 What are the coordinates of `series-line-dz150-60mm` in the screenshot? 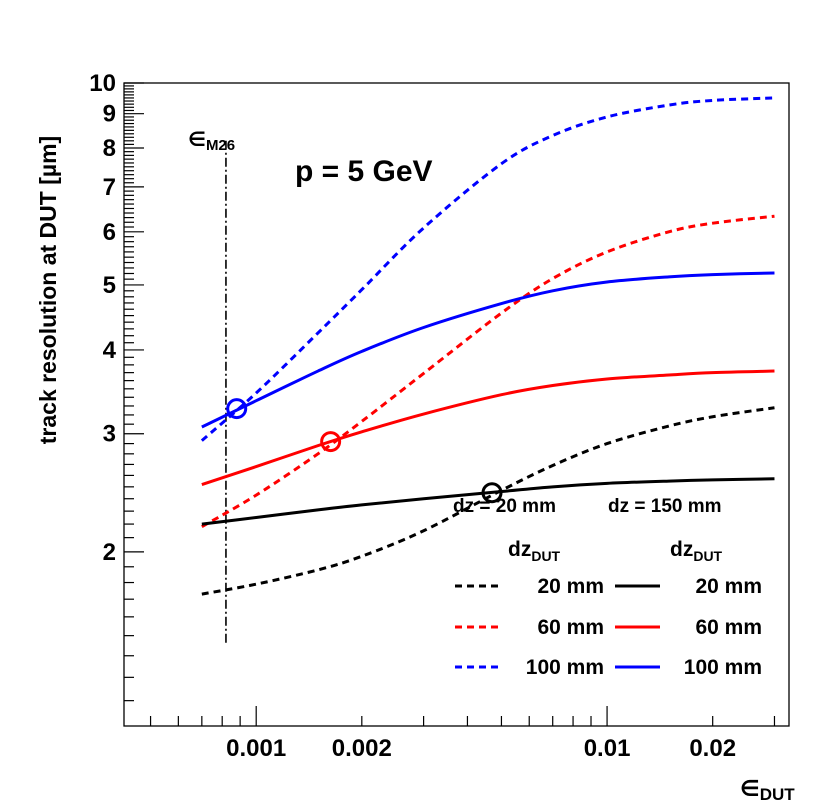 It's located at (488, 427).